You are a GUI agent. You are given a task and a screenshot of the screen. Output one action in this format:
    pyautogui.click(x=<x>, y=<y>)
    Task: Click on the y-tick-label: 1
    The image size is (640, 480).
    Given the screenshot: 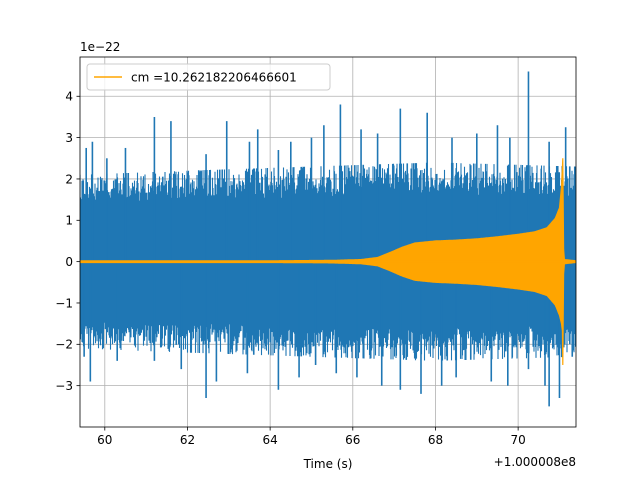 What is the action you would take?
    pyautogui.click(x=69, y=221)
    